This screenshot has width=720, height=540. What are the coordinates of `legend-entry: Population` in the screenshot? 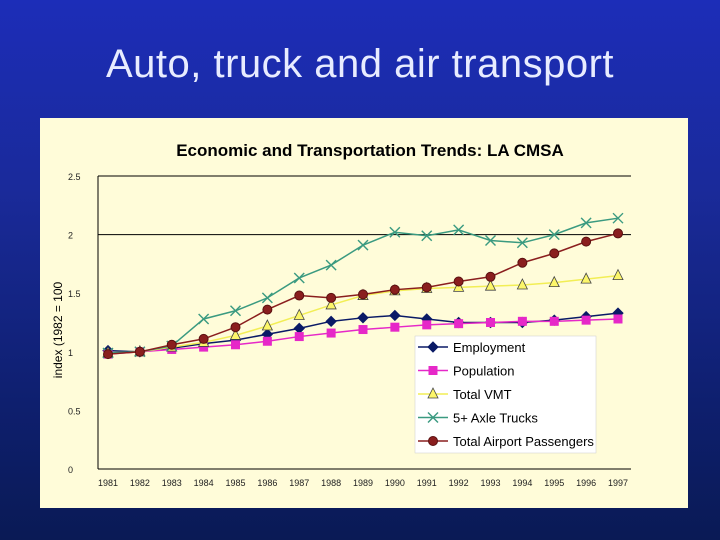 It's located at (466, 371).